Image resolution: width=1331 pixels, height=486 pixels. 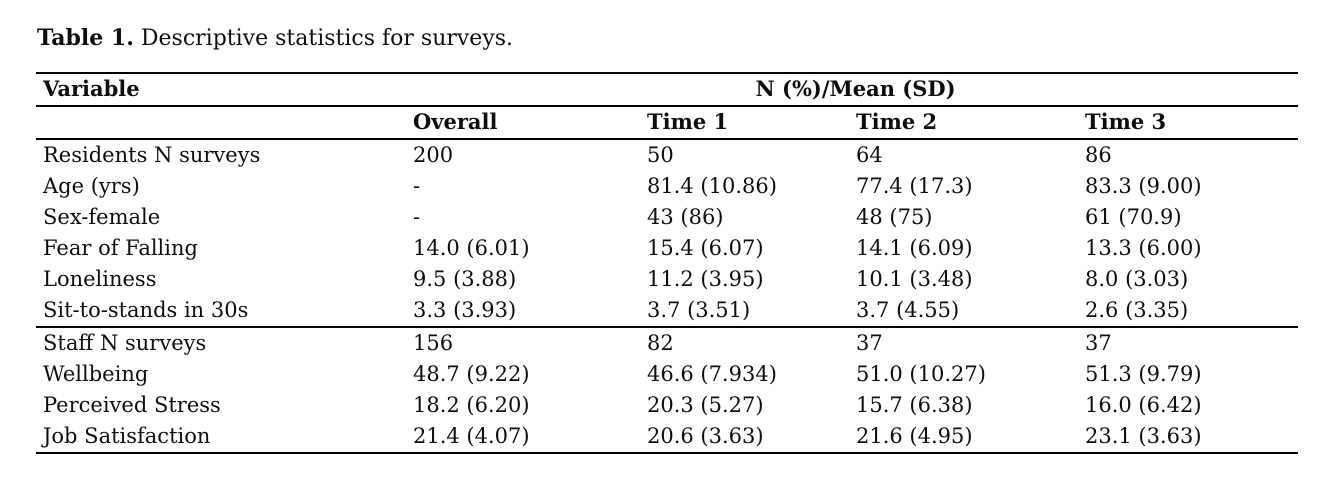 I want to click on row-label: Perceived Stress, so click(x=132, y=405).